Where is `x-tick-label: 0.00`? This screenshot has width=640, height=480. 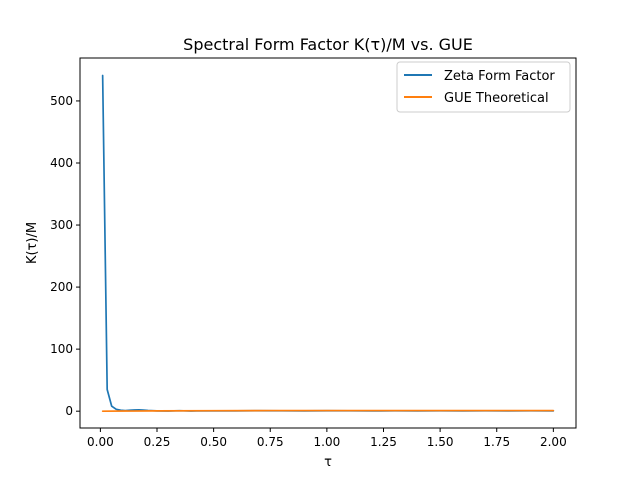
x-tick-label: 0.00 is located at coordinates (100, 442).